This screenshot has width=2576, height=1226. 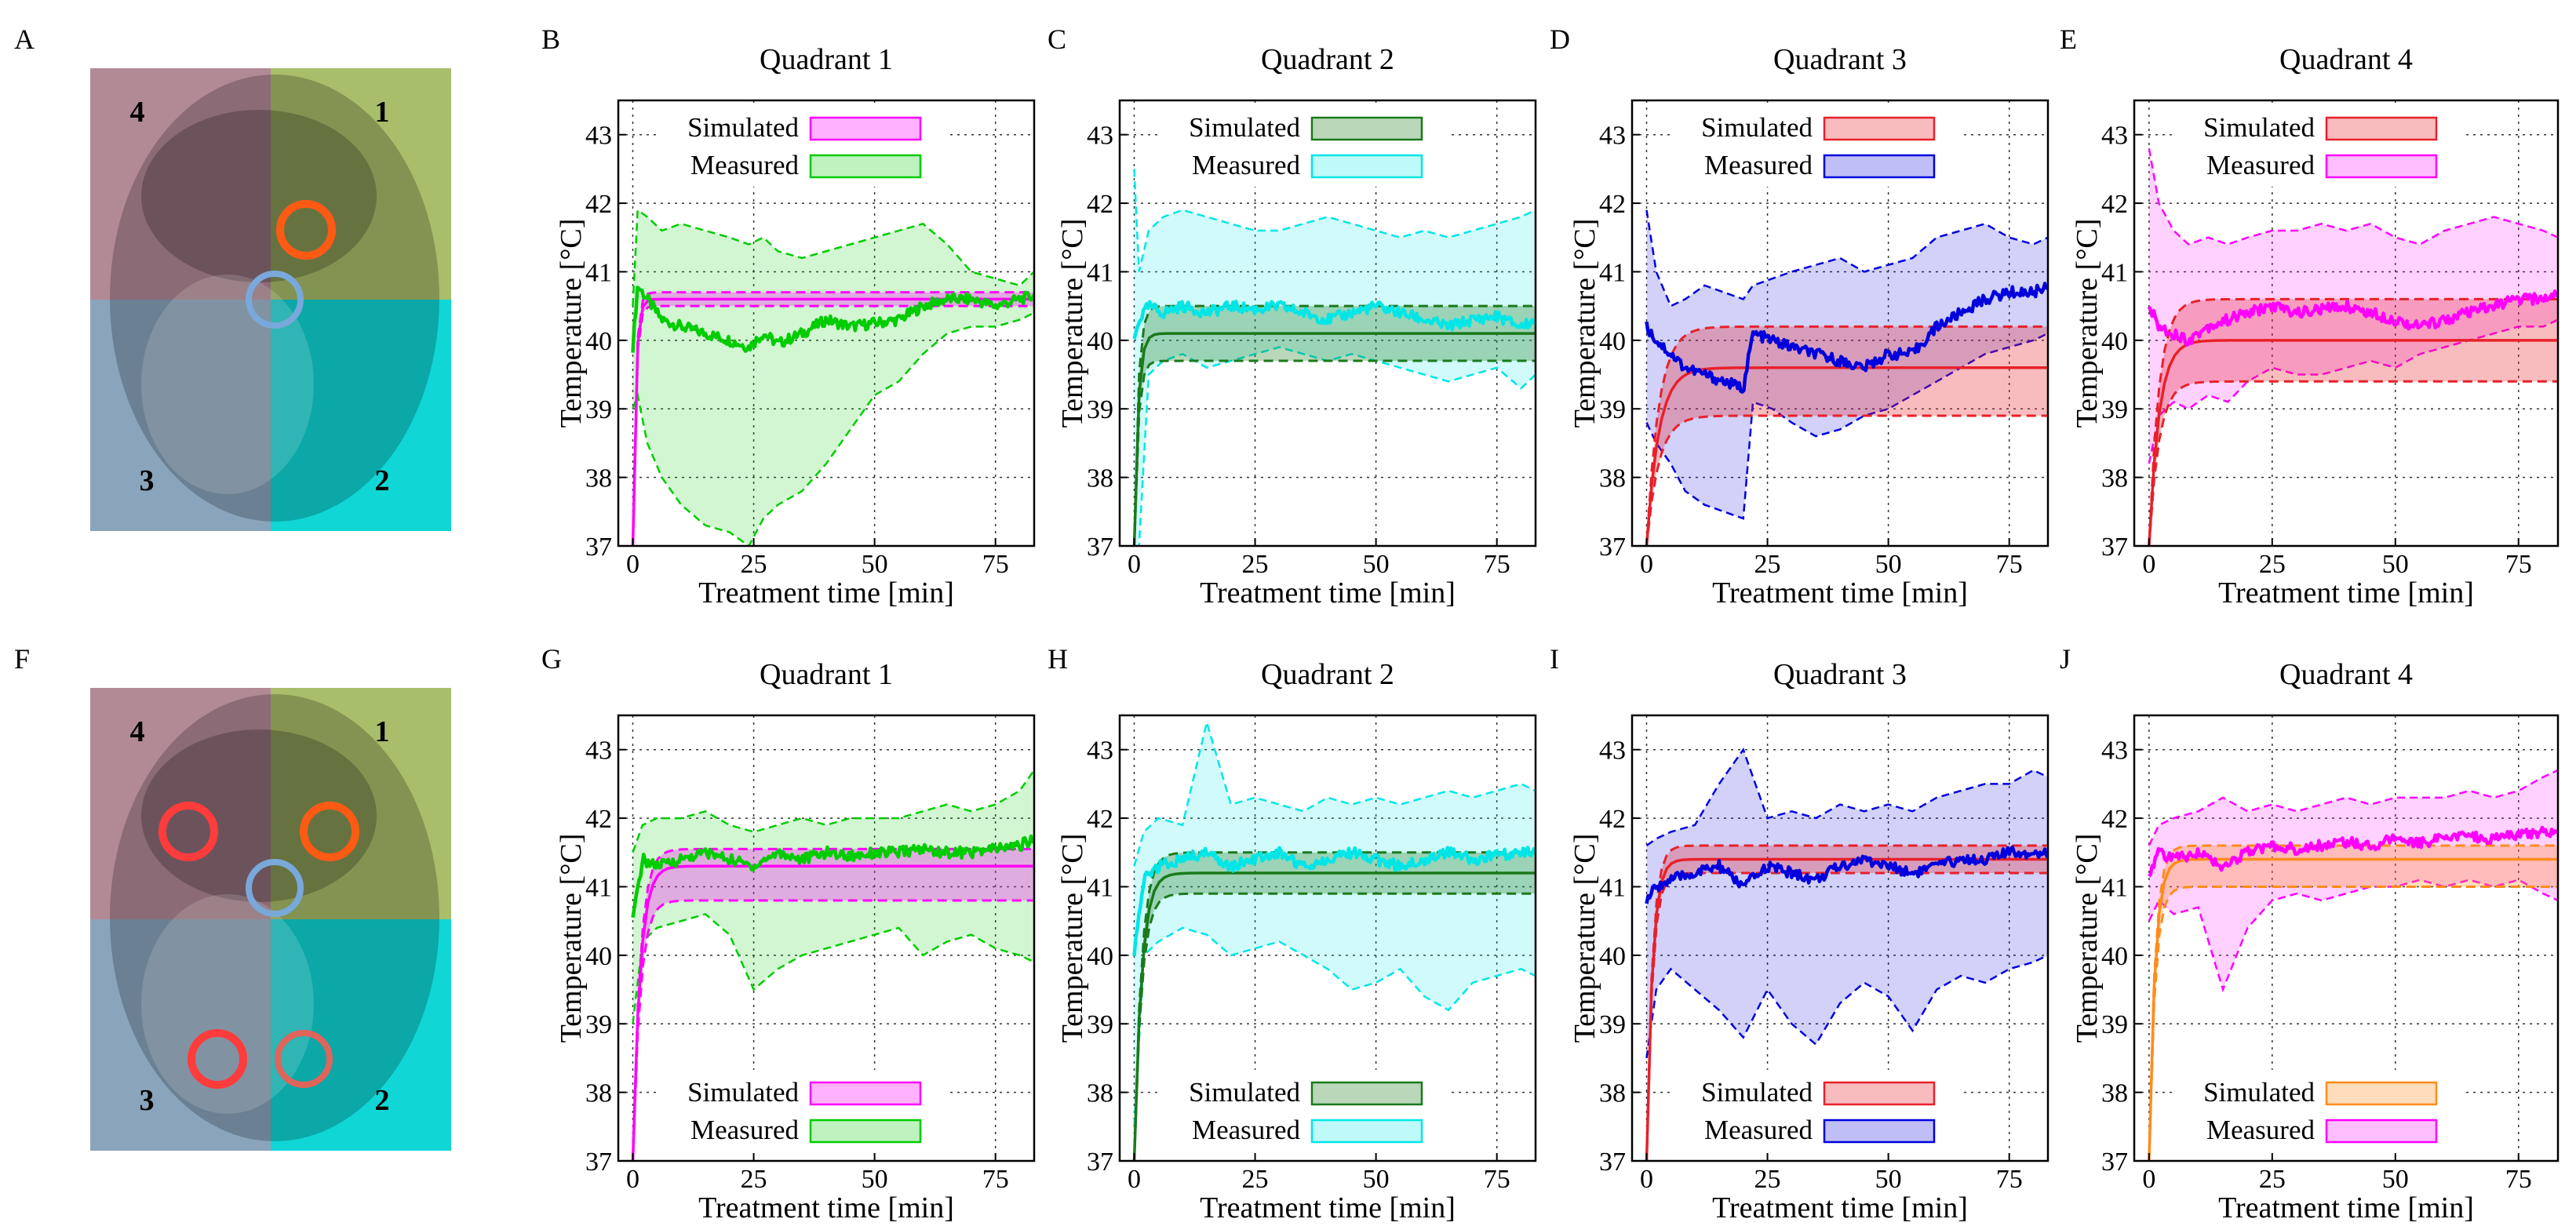 What do you see at coordinates (304, 1059) in the screenshot?
I see `red-circle` at bounding box center [304, 1059].